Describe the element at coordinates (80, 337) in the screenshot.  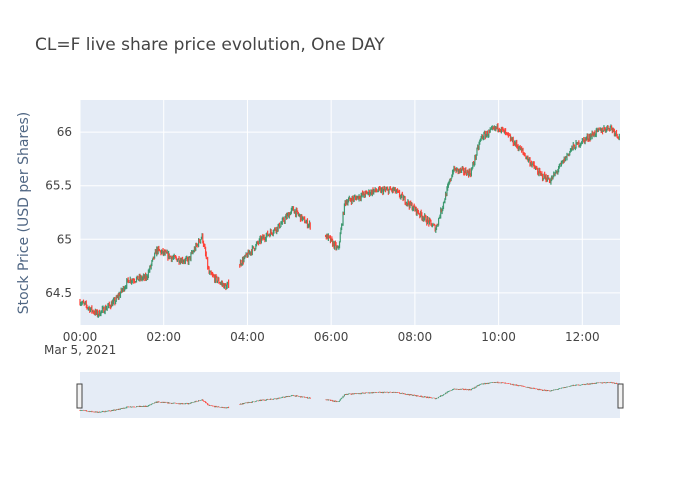
I see `x-tick-label: 00:00` at that location.